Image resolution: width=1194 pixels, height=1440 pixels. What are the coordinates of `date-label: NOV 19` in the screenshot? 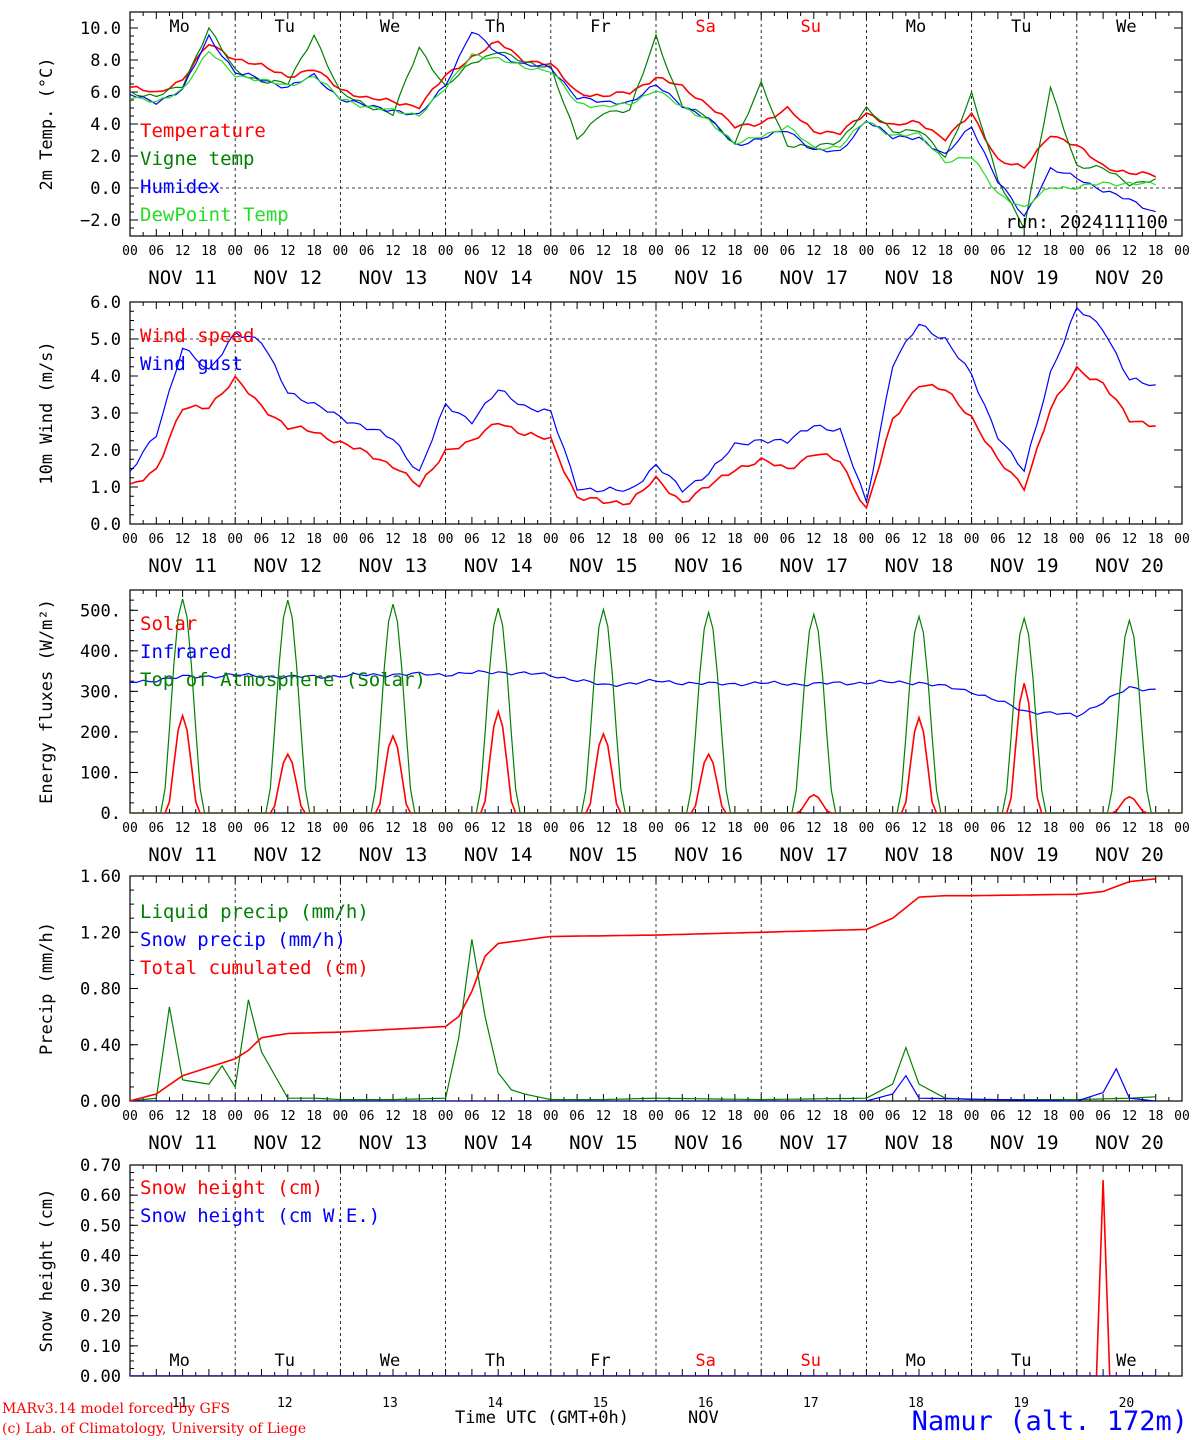 It's located at (1024, 1143).